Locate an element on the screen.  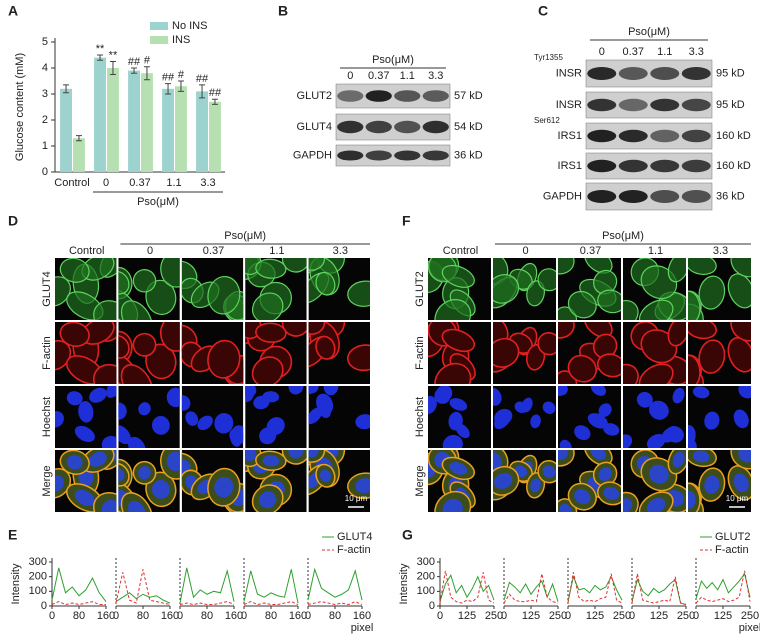
column-label: 3.3 is located at coordinates (720, 251).